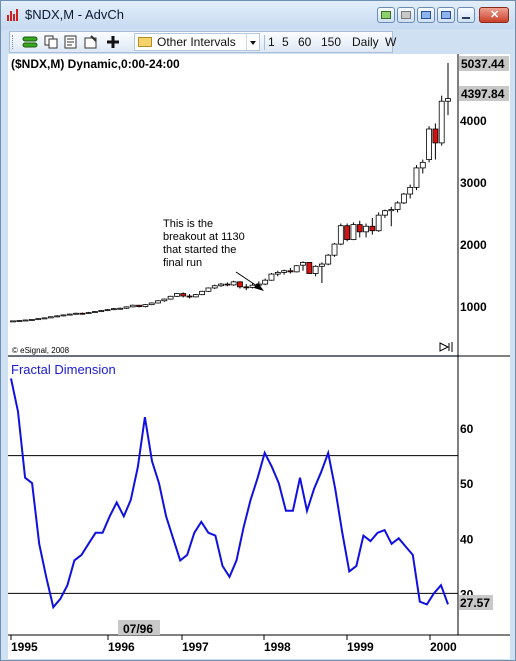 The width and height of the screenshot is (516, 661). I want to click on last-high-label: 5037.44, so click(483, 64).